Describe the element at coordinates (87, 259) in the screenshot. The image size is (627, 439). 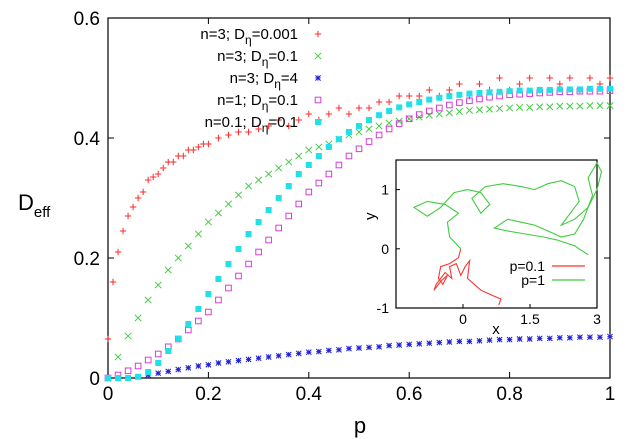
I see `y-tick-label: 0.2` at that location.